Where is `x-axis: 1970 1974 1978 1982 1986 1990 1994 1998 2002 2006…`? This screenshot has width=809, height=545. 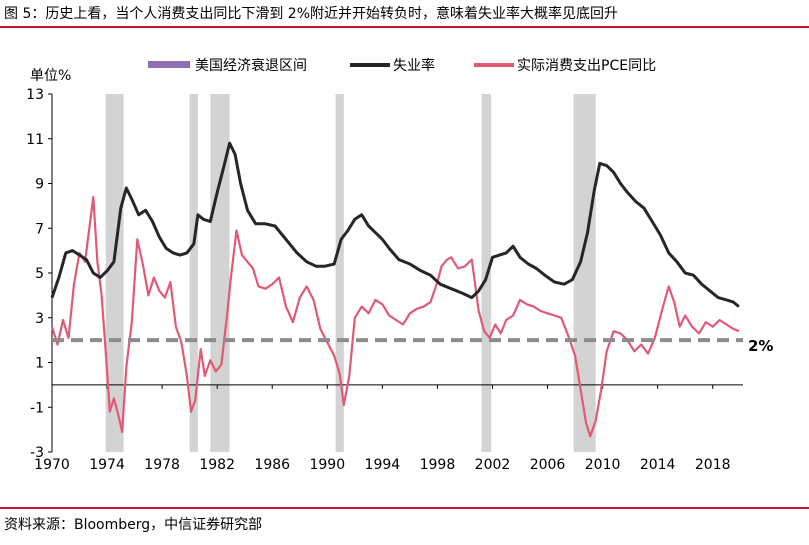 x-axis: 1970 1974 1978 1982 1986 1990 1994 1998 2002 2006… is located at coordinates (388, 428).